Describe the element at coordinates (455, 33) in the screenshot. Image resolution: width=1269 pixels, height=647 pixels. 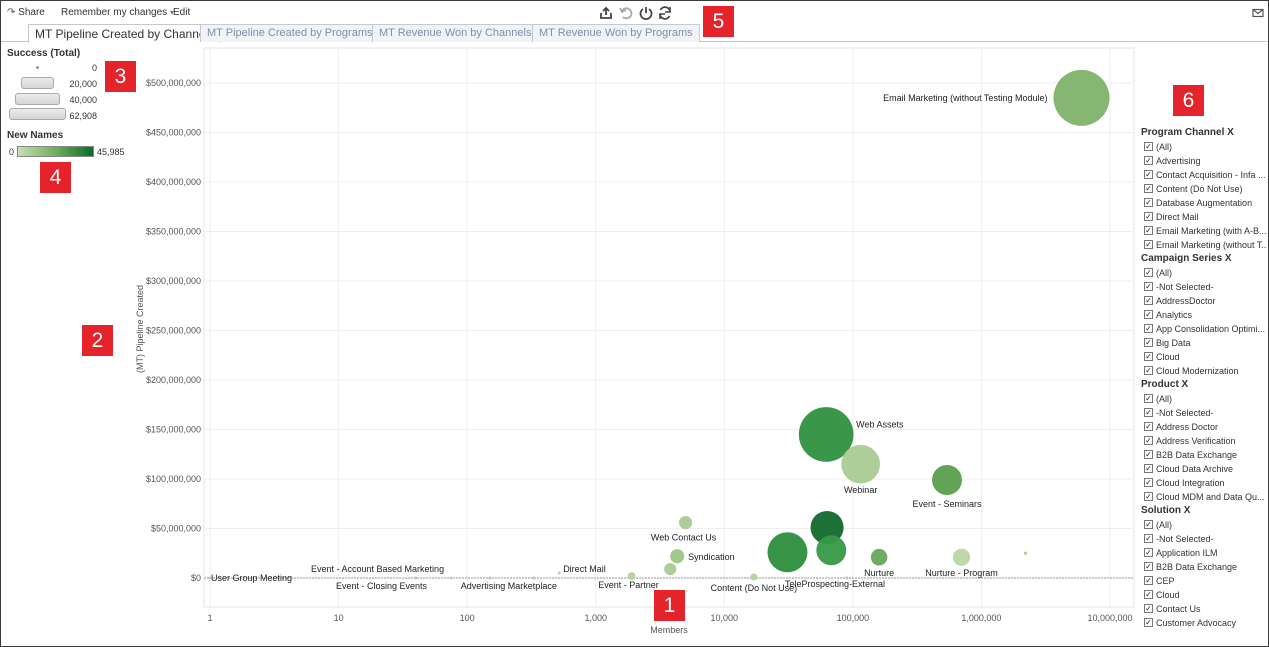
I see `tab-revenue-by-channels: MT Revenue Won by Channels` at that location.